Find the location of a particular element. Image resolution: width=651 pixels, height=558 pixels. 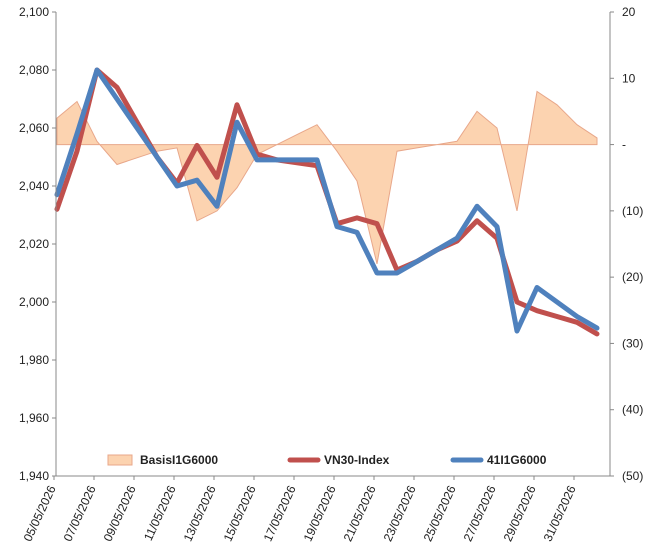

right-tick-label: (30) is located at coordinates (632, 343).